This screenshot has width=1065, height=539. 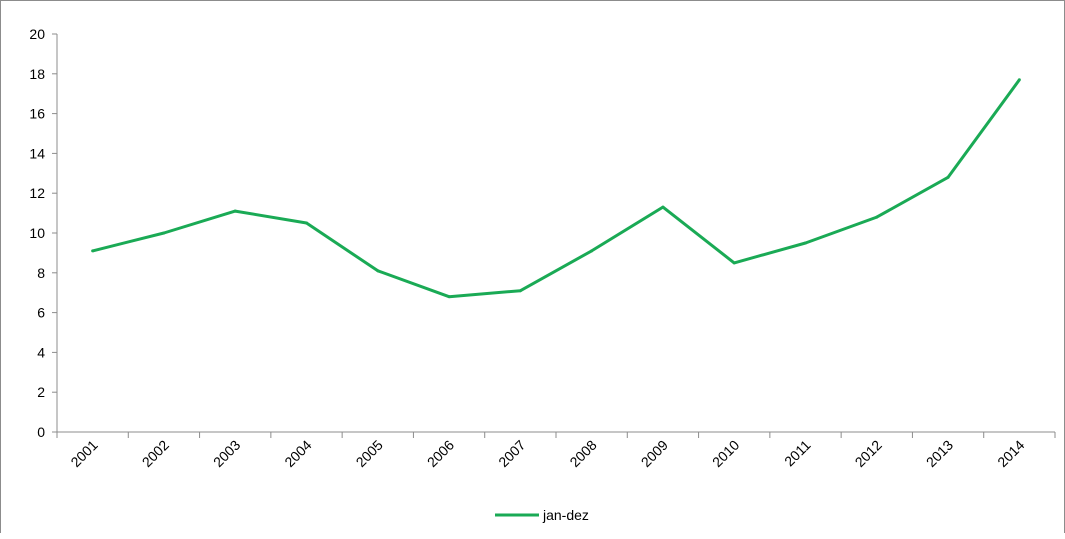 I want to click on x-tick-label: 2010, so click(x=725, y=453).